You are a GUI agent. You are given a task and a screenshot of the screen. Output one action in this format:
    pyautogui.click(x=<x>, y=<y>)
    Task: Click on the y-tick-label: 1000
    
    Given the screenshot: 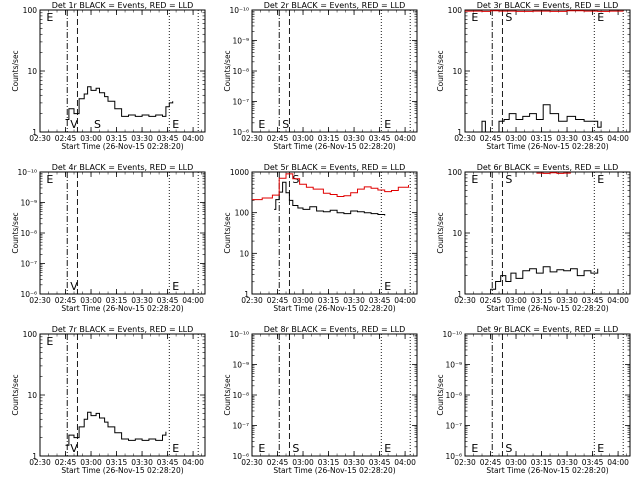 What is the action you would take?
    pyautogui.click(x=239, y=172)
    